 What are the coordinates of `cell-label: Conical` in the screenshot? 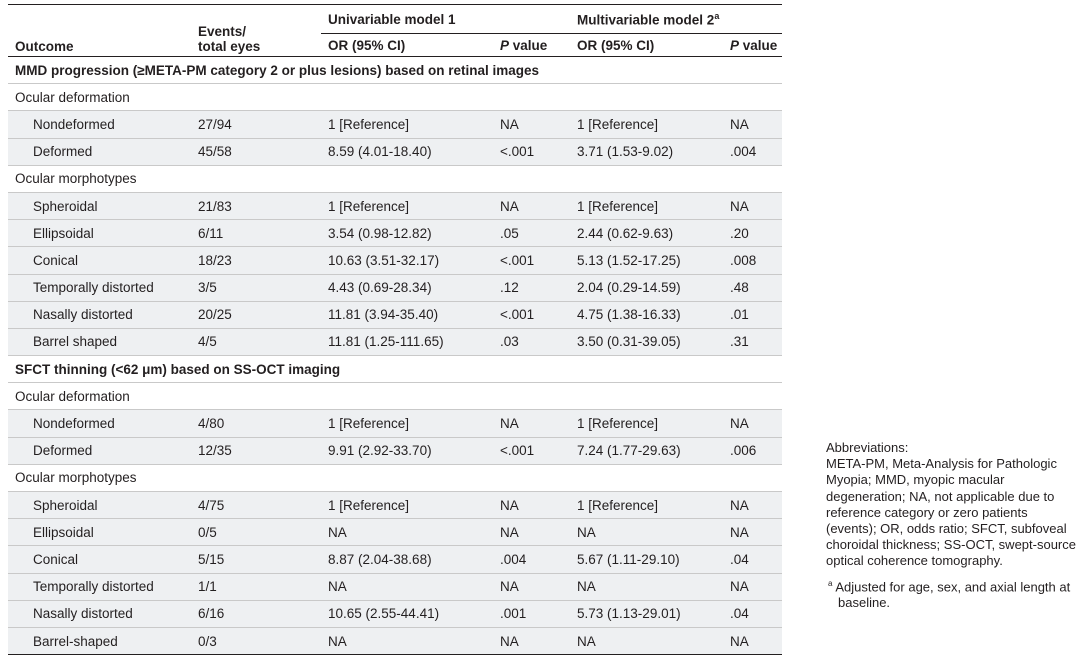 It's located at (99, 559).